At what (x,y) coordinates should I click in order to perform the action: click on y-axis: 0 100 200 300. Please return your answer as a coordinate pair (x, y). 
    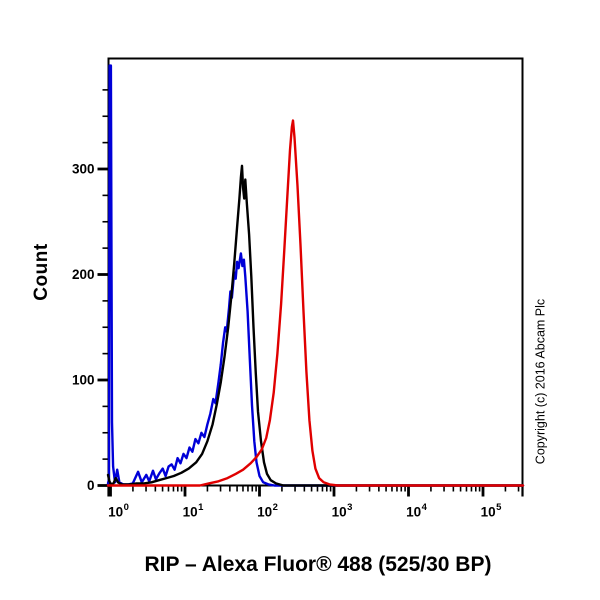
    Looking at the image, I should click on (90, 291).